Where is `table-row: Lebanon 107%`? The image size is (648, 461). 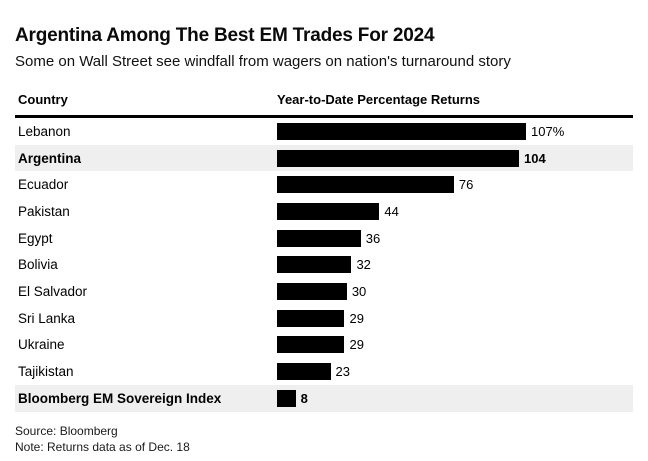 table-row: Lebanon 107% is located at coordinates (324, 131).